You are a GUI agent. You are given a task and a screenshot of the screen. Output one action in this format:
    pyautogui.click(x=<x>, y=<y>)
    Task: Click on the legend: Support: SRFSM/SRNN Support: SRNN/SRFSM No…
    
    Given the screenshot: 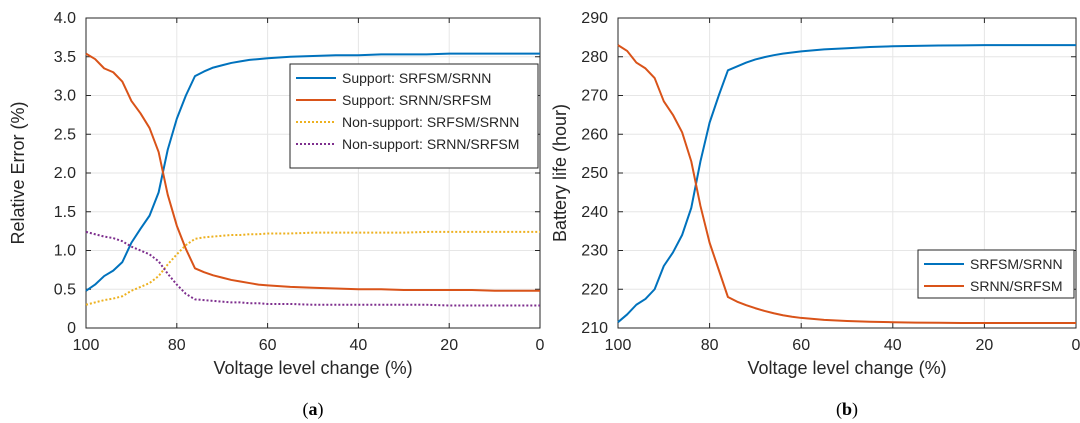 What is the action you would take?
    pyautogui.click(x=414, y=116)
    